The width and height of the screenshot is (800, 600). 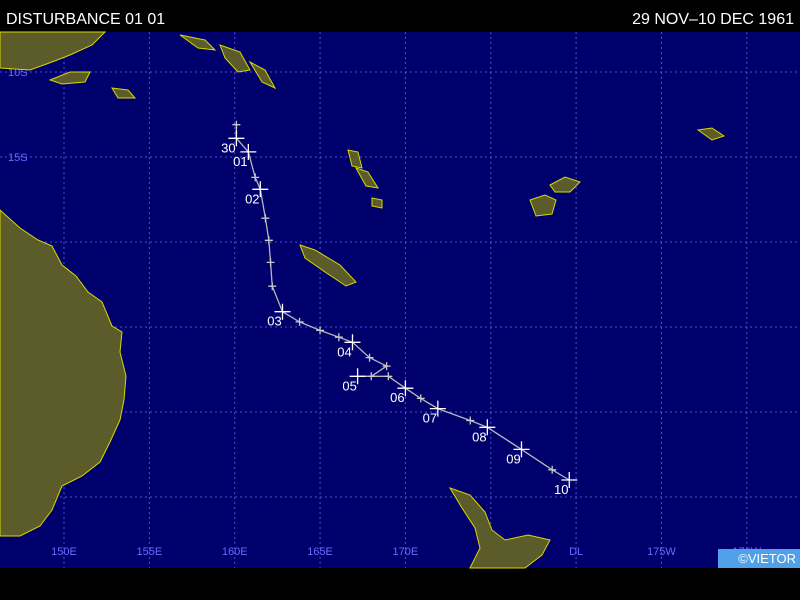 I want to click on new-guinea, so click(x=53, y=51).